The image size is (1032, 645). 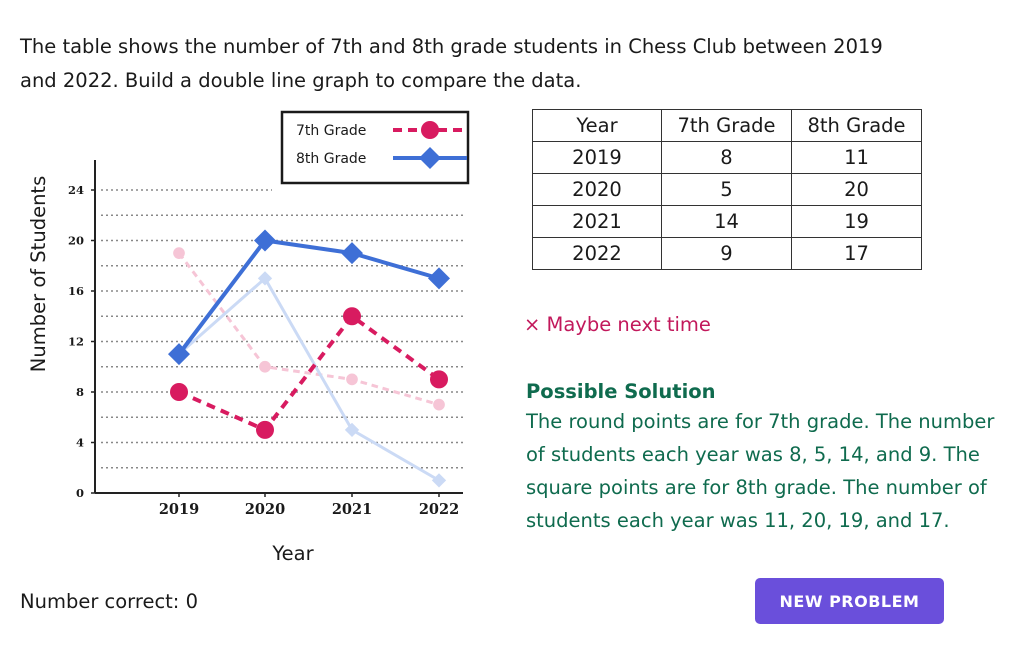 What do you see at coordinates (76, 291) in the screenshot?
I see `y-tick-label: 16` at bounding box center [76, 291].